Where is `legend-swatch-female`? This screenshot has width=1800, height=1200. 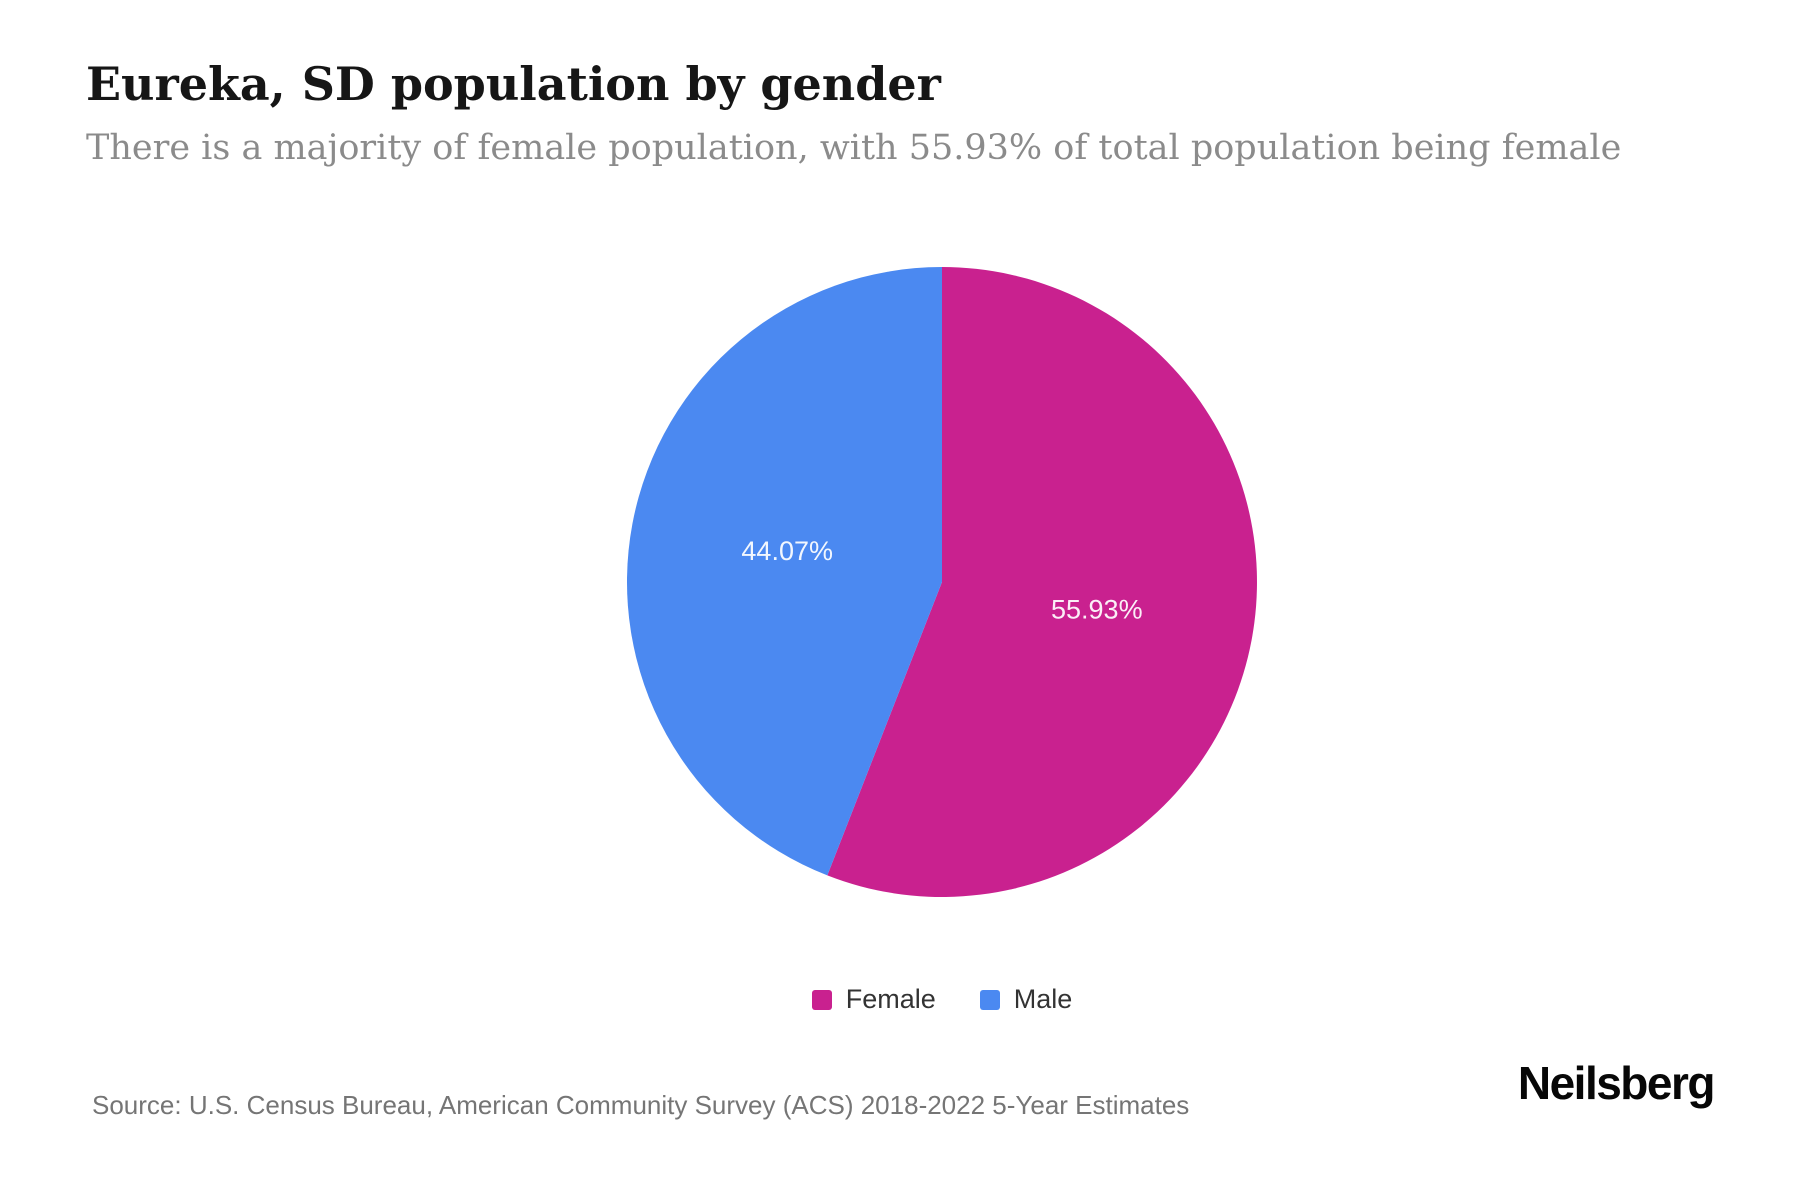 legend-swatch-female is located at coordinates (821, 999).